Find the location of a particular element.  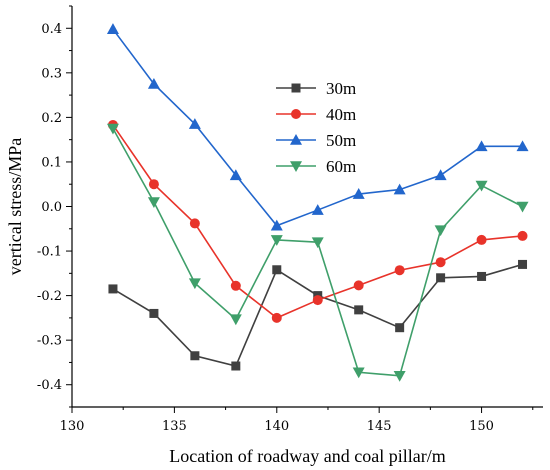

legend-label: 60m is located at coordinates (341, 166).